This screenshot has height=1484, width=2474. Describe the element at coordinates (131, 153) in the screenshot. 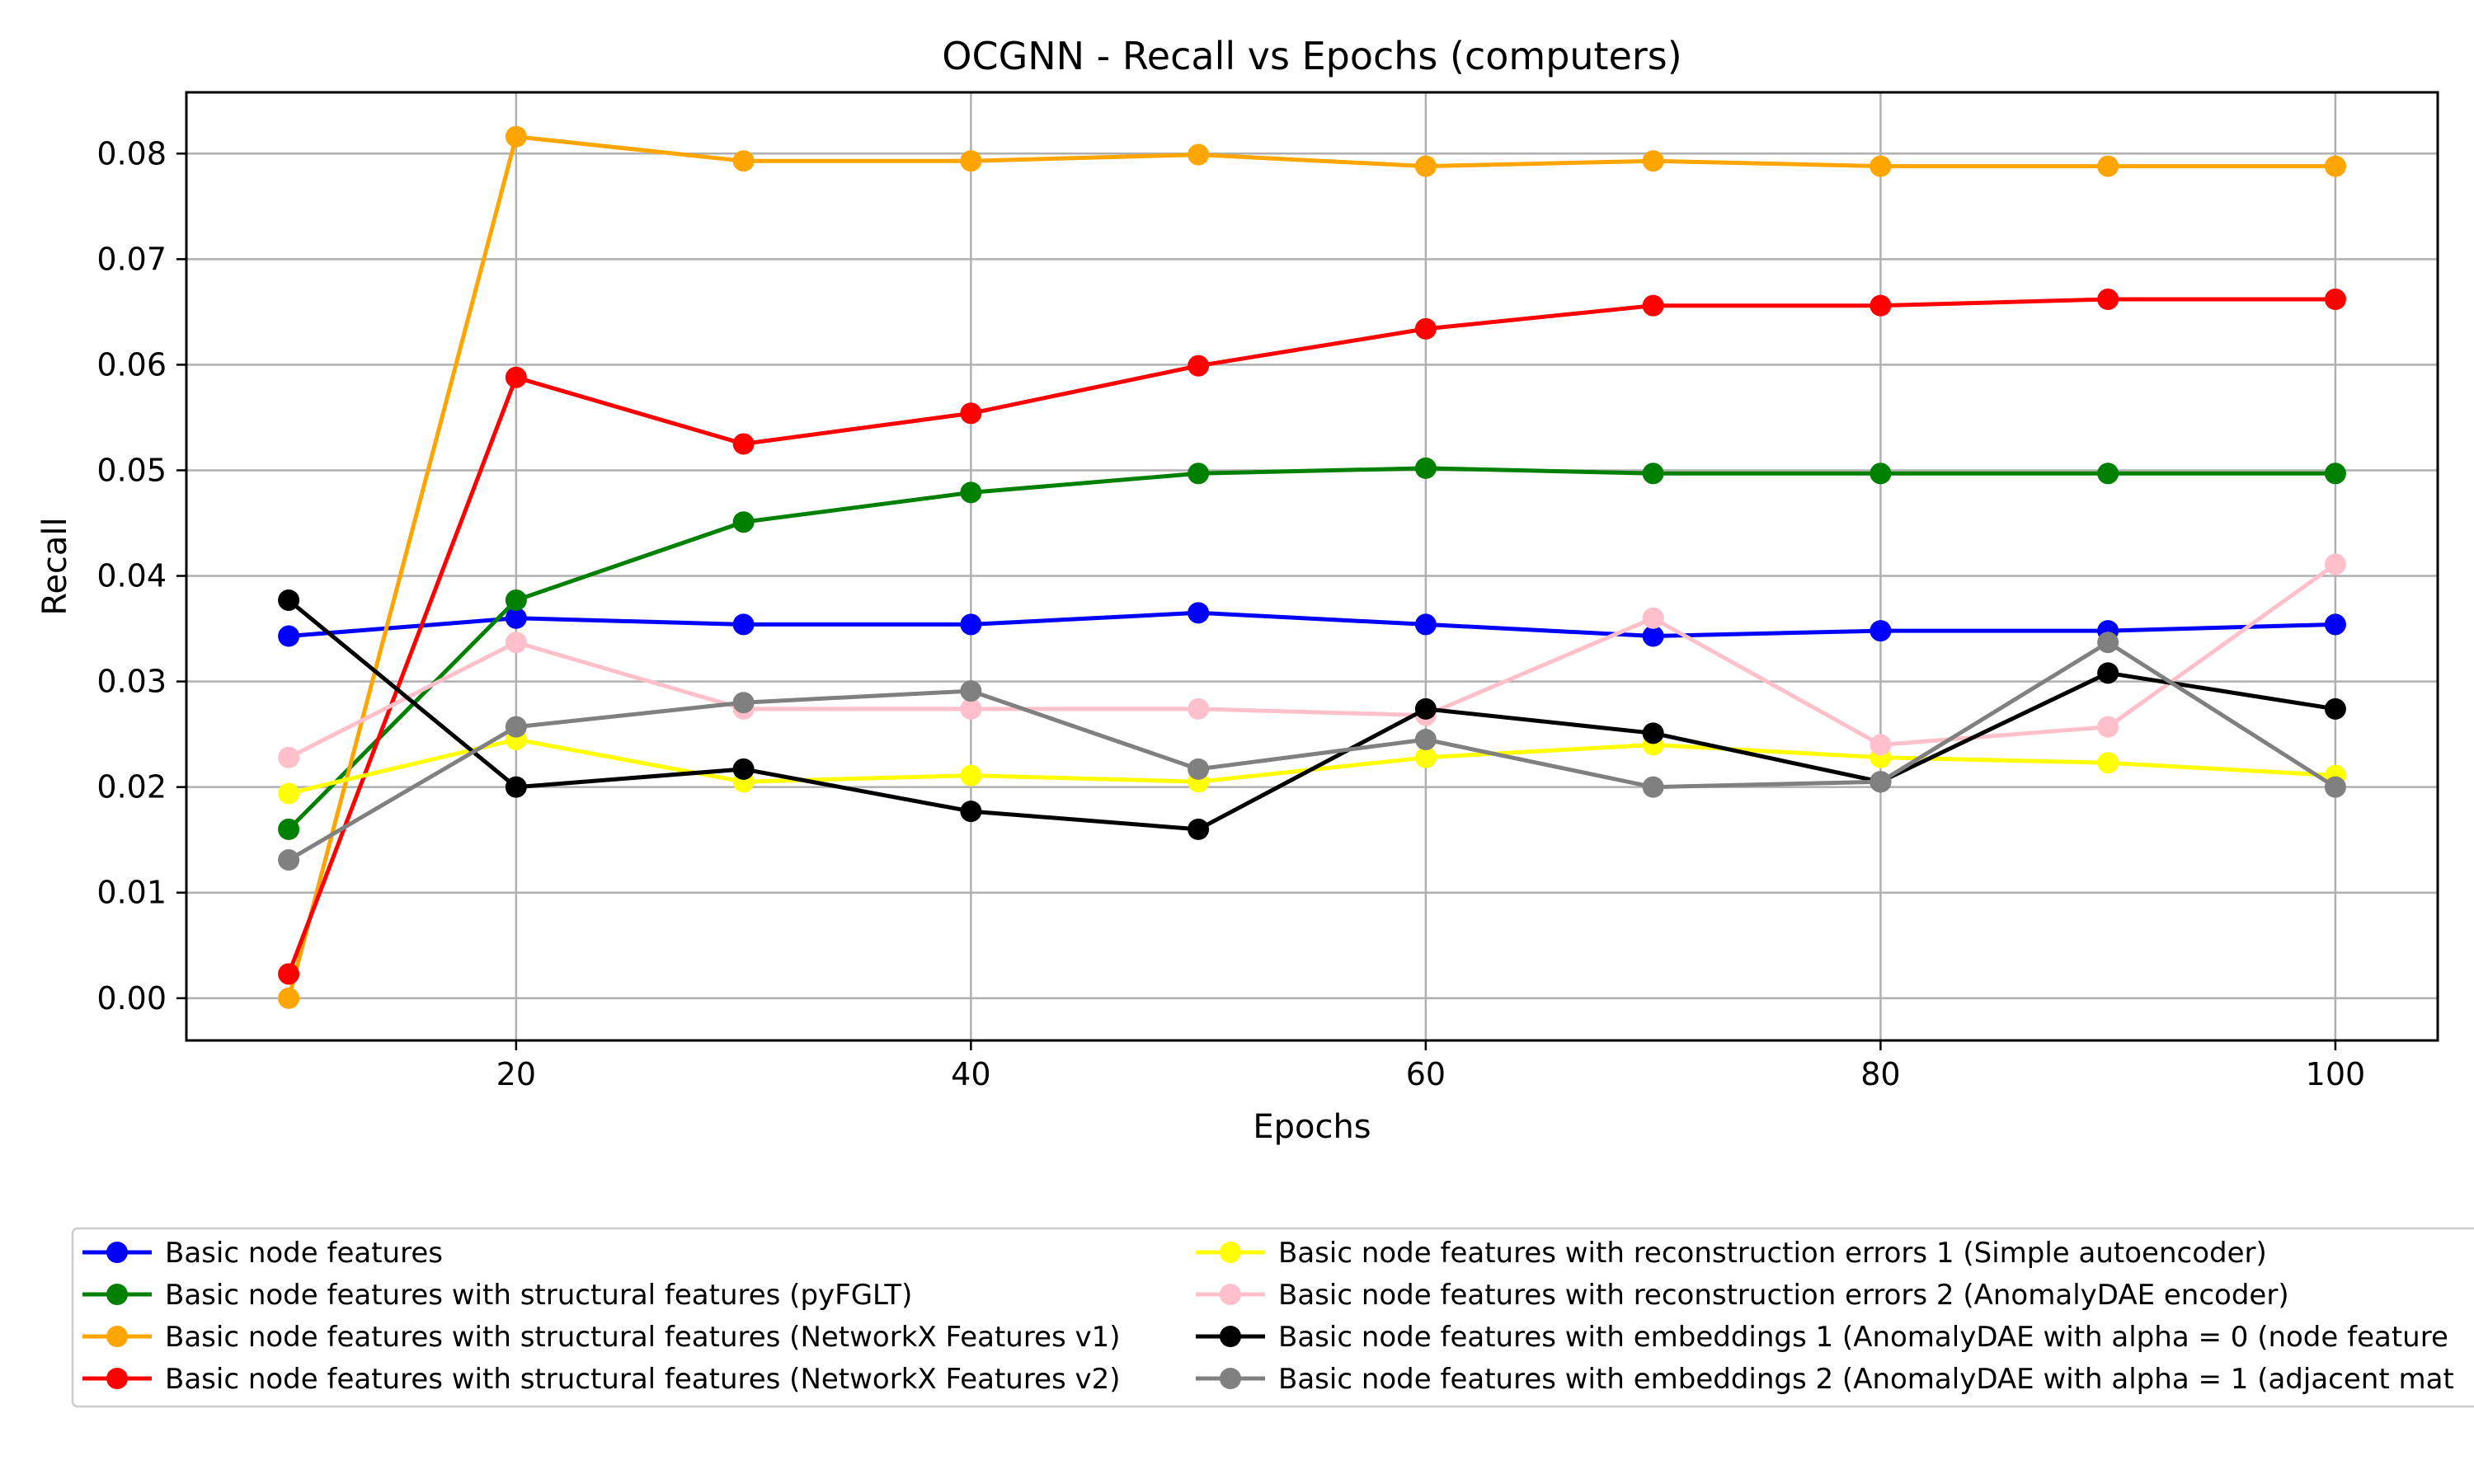

I see `y-tick-label: 0.08` at that location.